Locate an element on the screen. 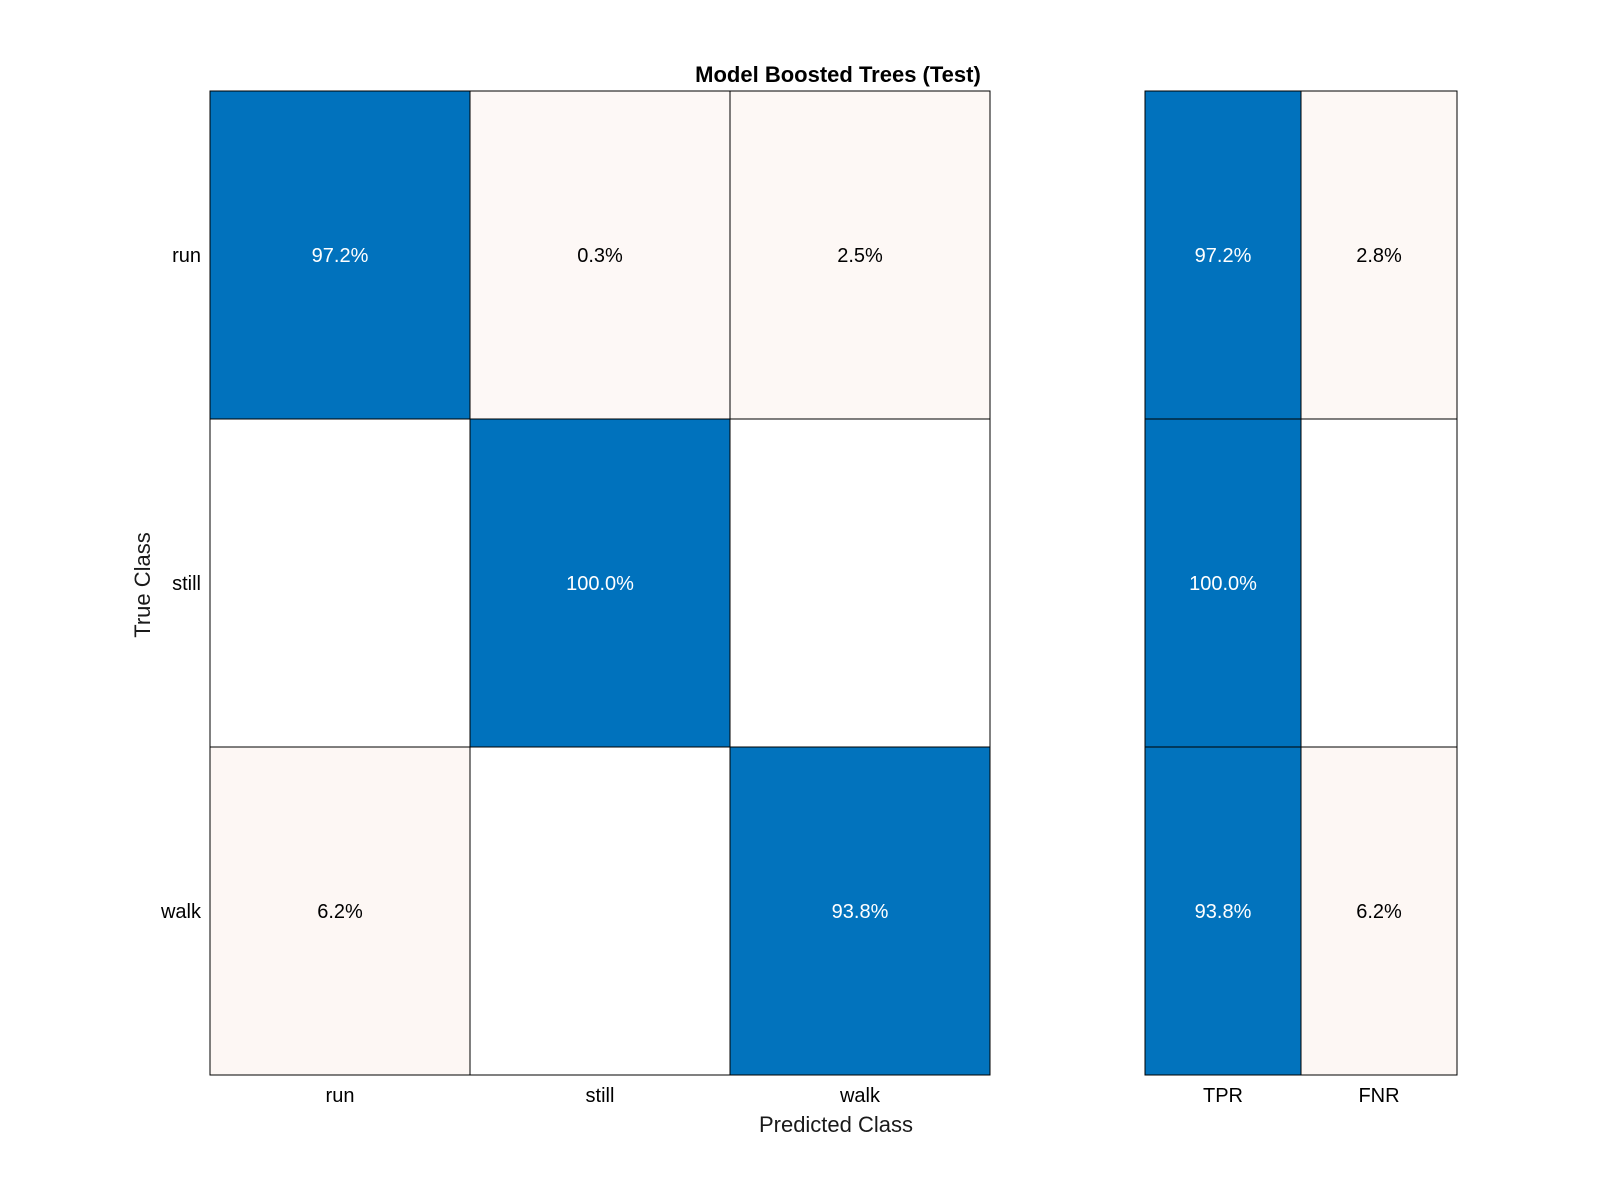 This screenshot has width=1600, height=1200. matrix-cell-label: 93.8% is located at coordinates (860, 912).